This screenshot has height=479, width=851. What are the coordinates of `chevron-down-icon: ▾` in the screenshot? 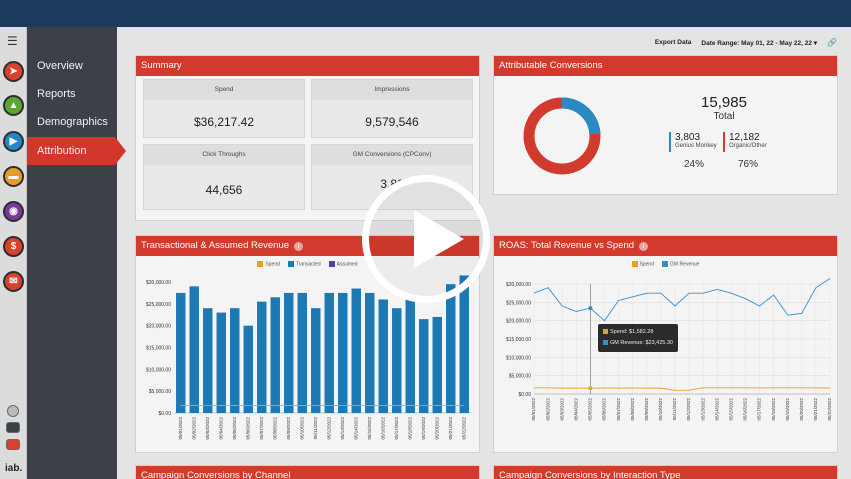 It's located at (815, 43).